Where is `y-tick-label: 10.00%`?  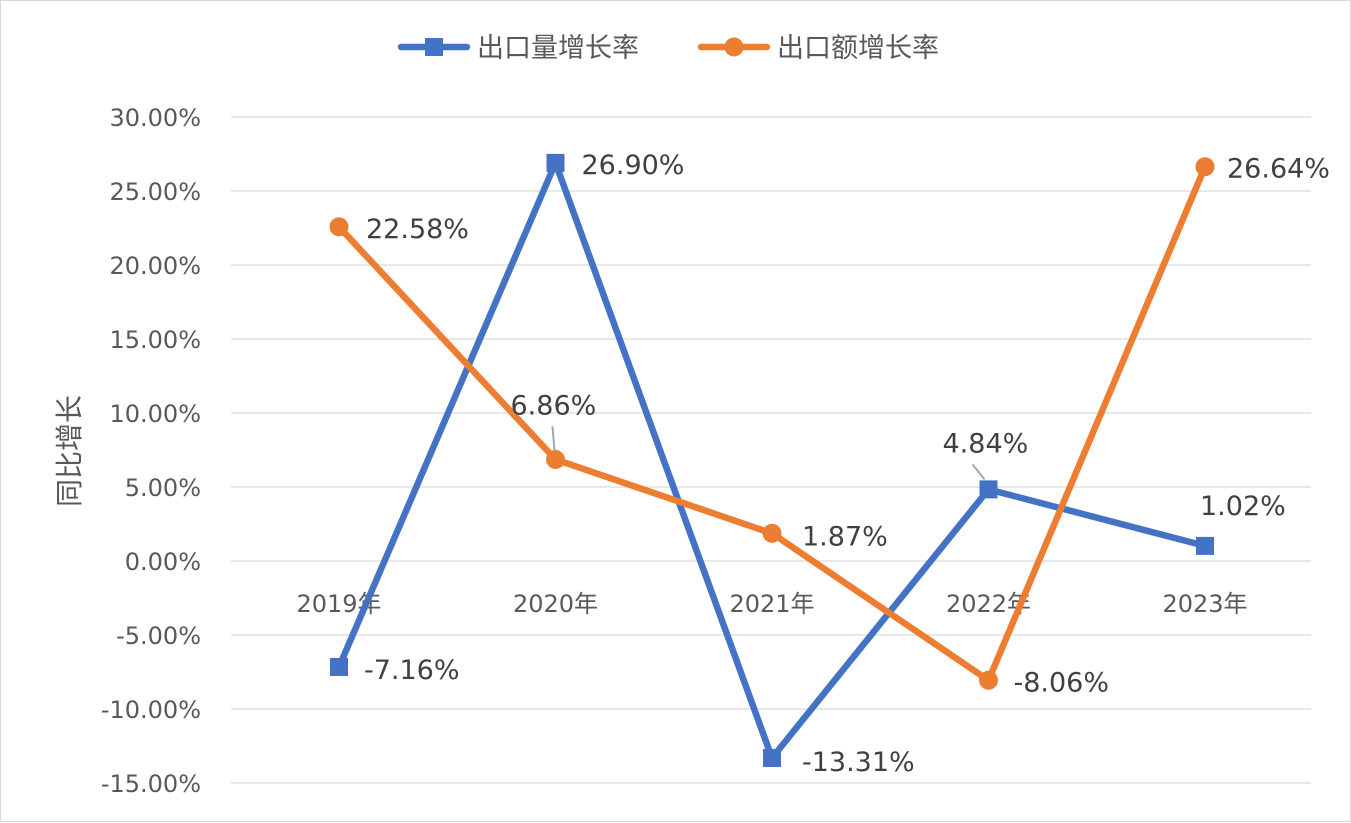 y-tick-label: 10.00% is located at coordinates (155, 414).